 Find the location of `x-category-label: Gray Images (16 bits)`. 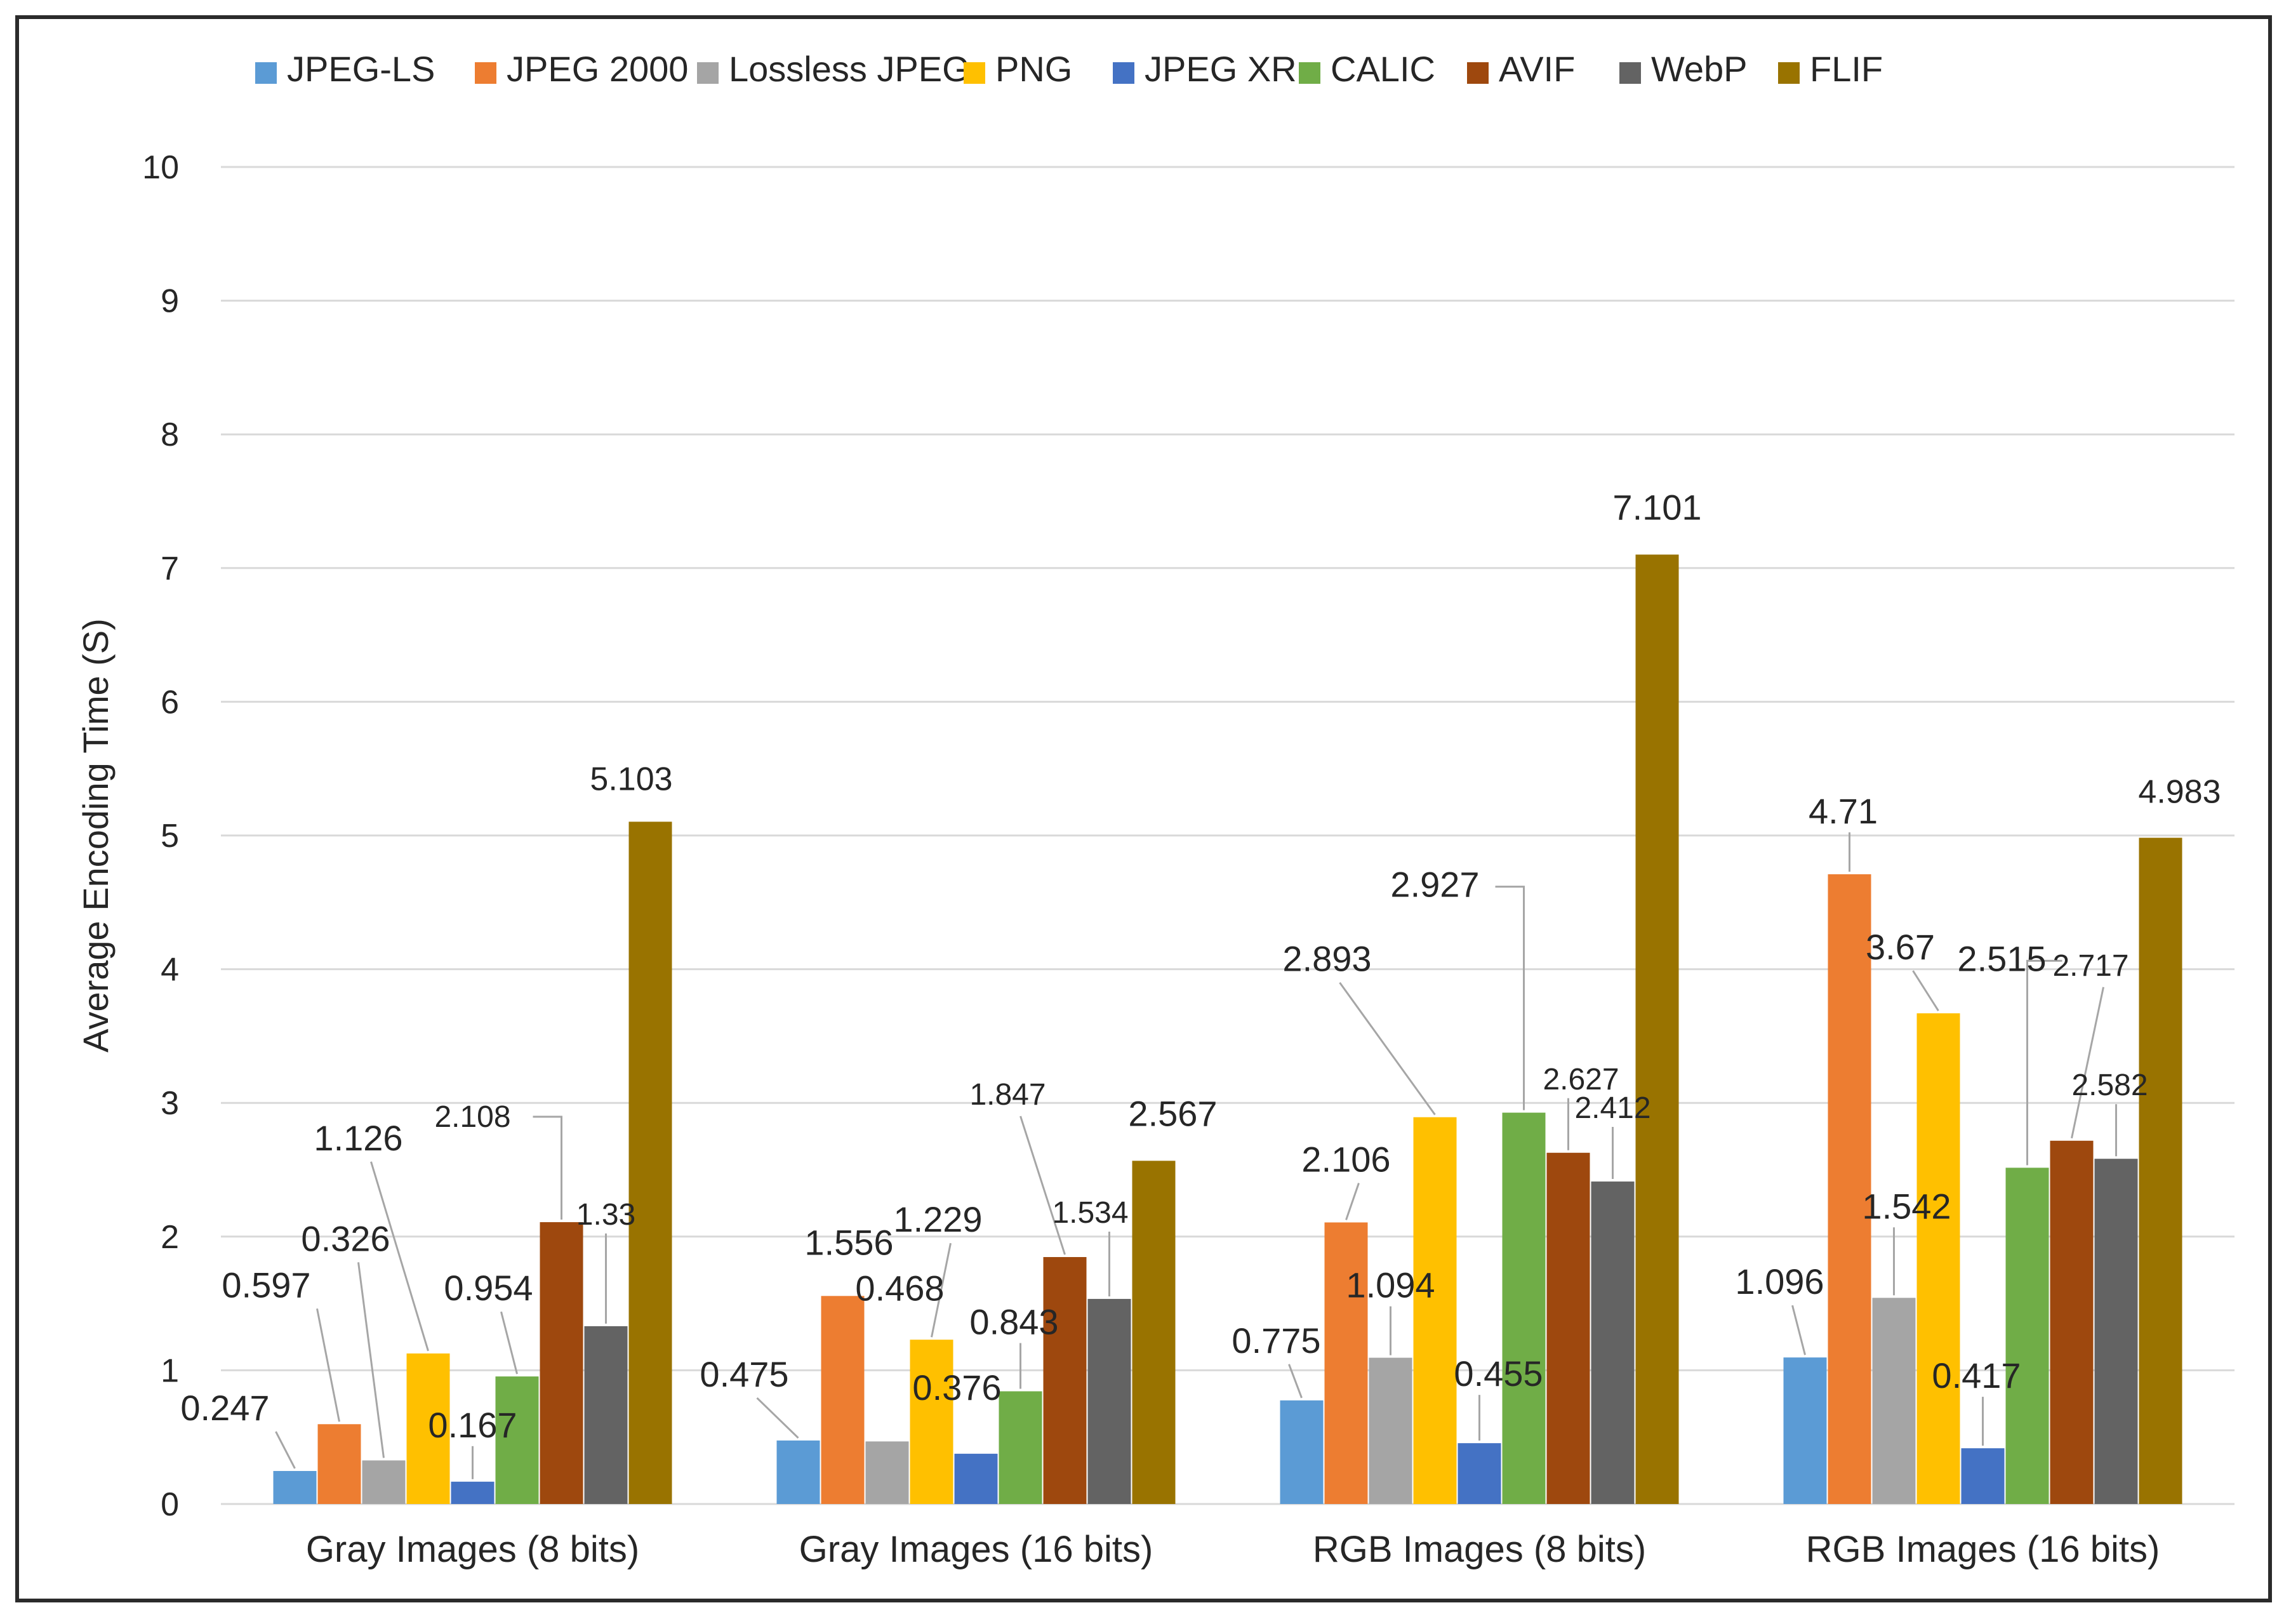

x-category-label: Gray Images (16 bits) is located at coordinates (976, 1549).